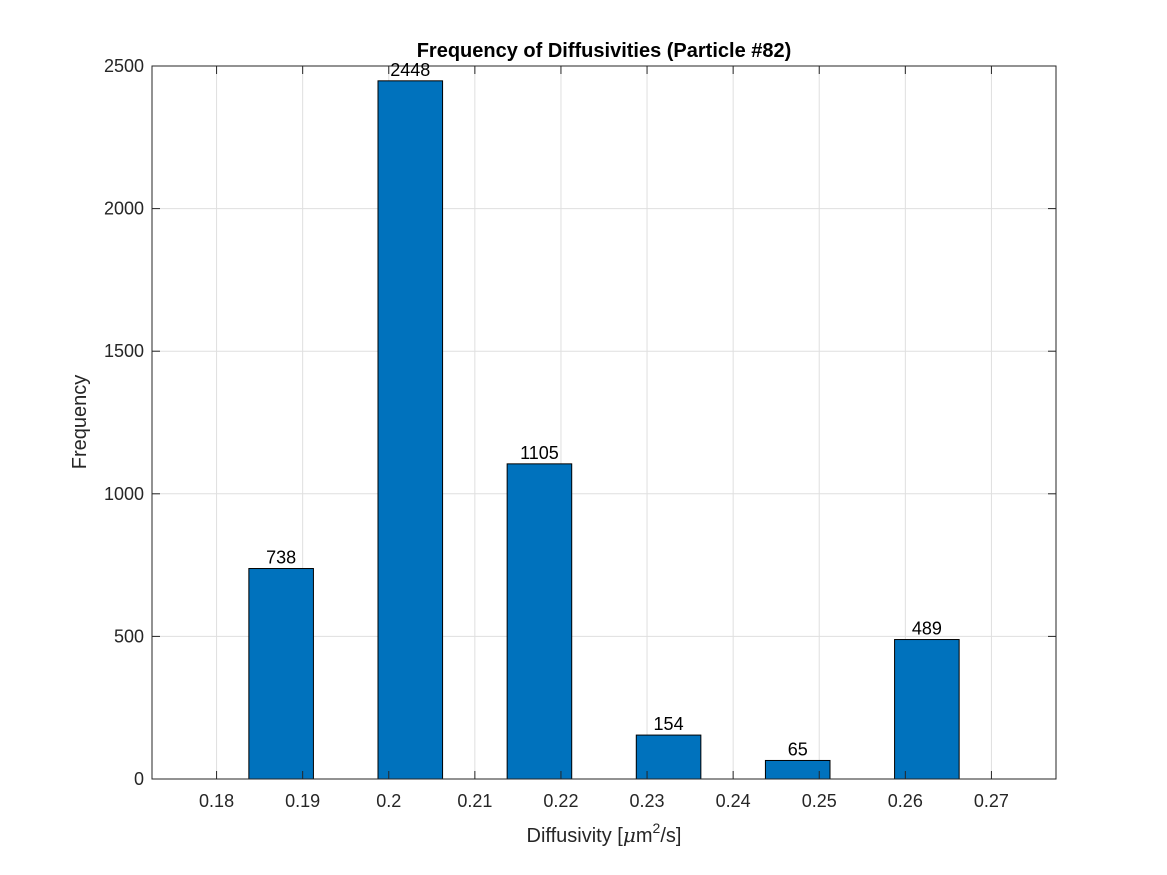 Image resolution: width=1167 pixels, height=875 pixels. What do you see at coordinates (733, 801) in the screenshot?
I see `x-tick-label: 0.24` at bounding box center [733, 801].